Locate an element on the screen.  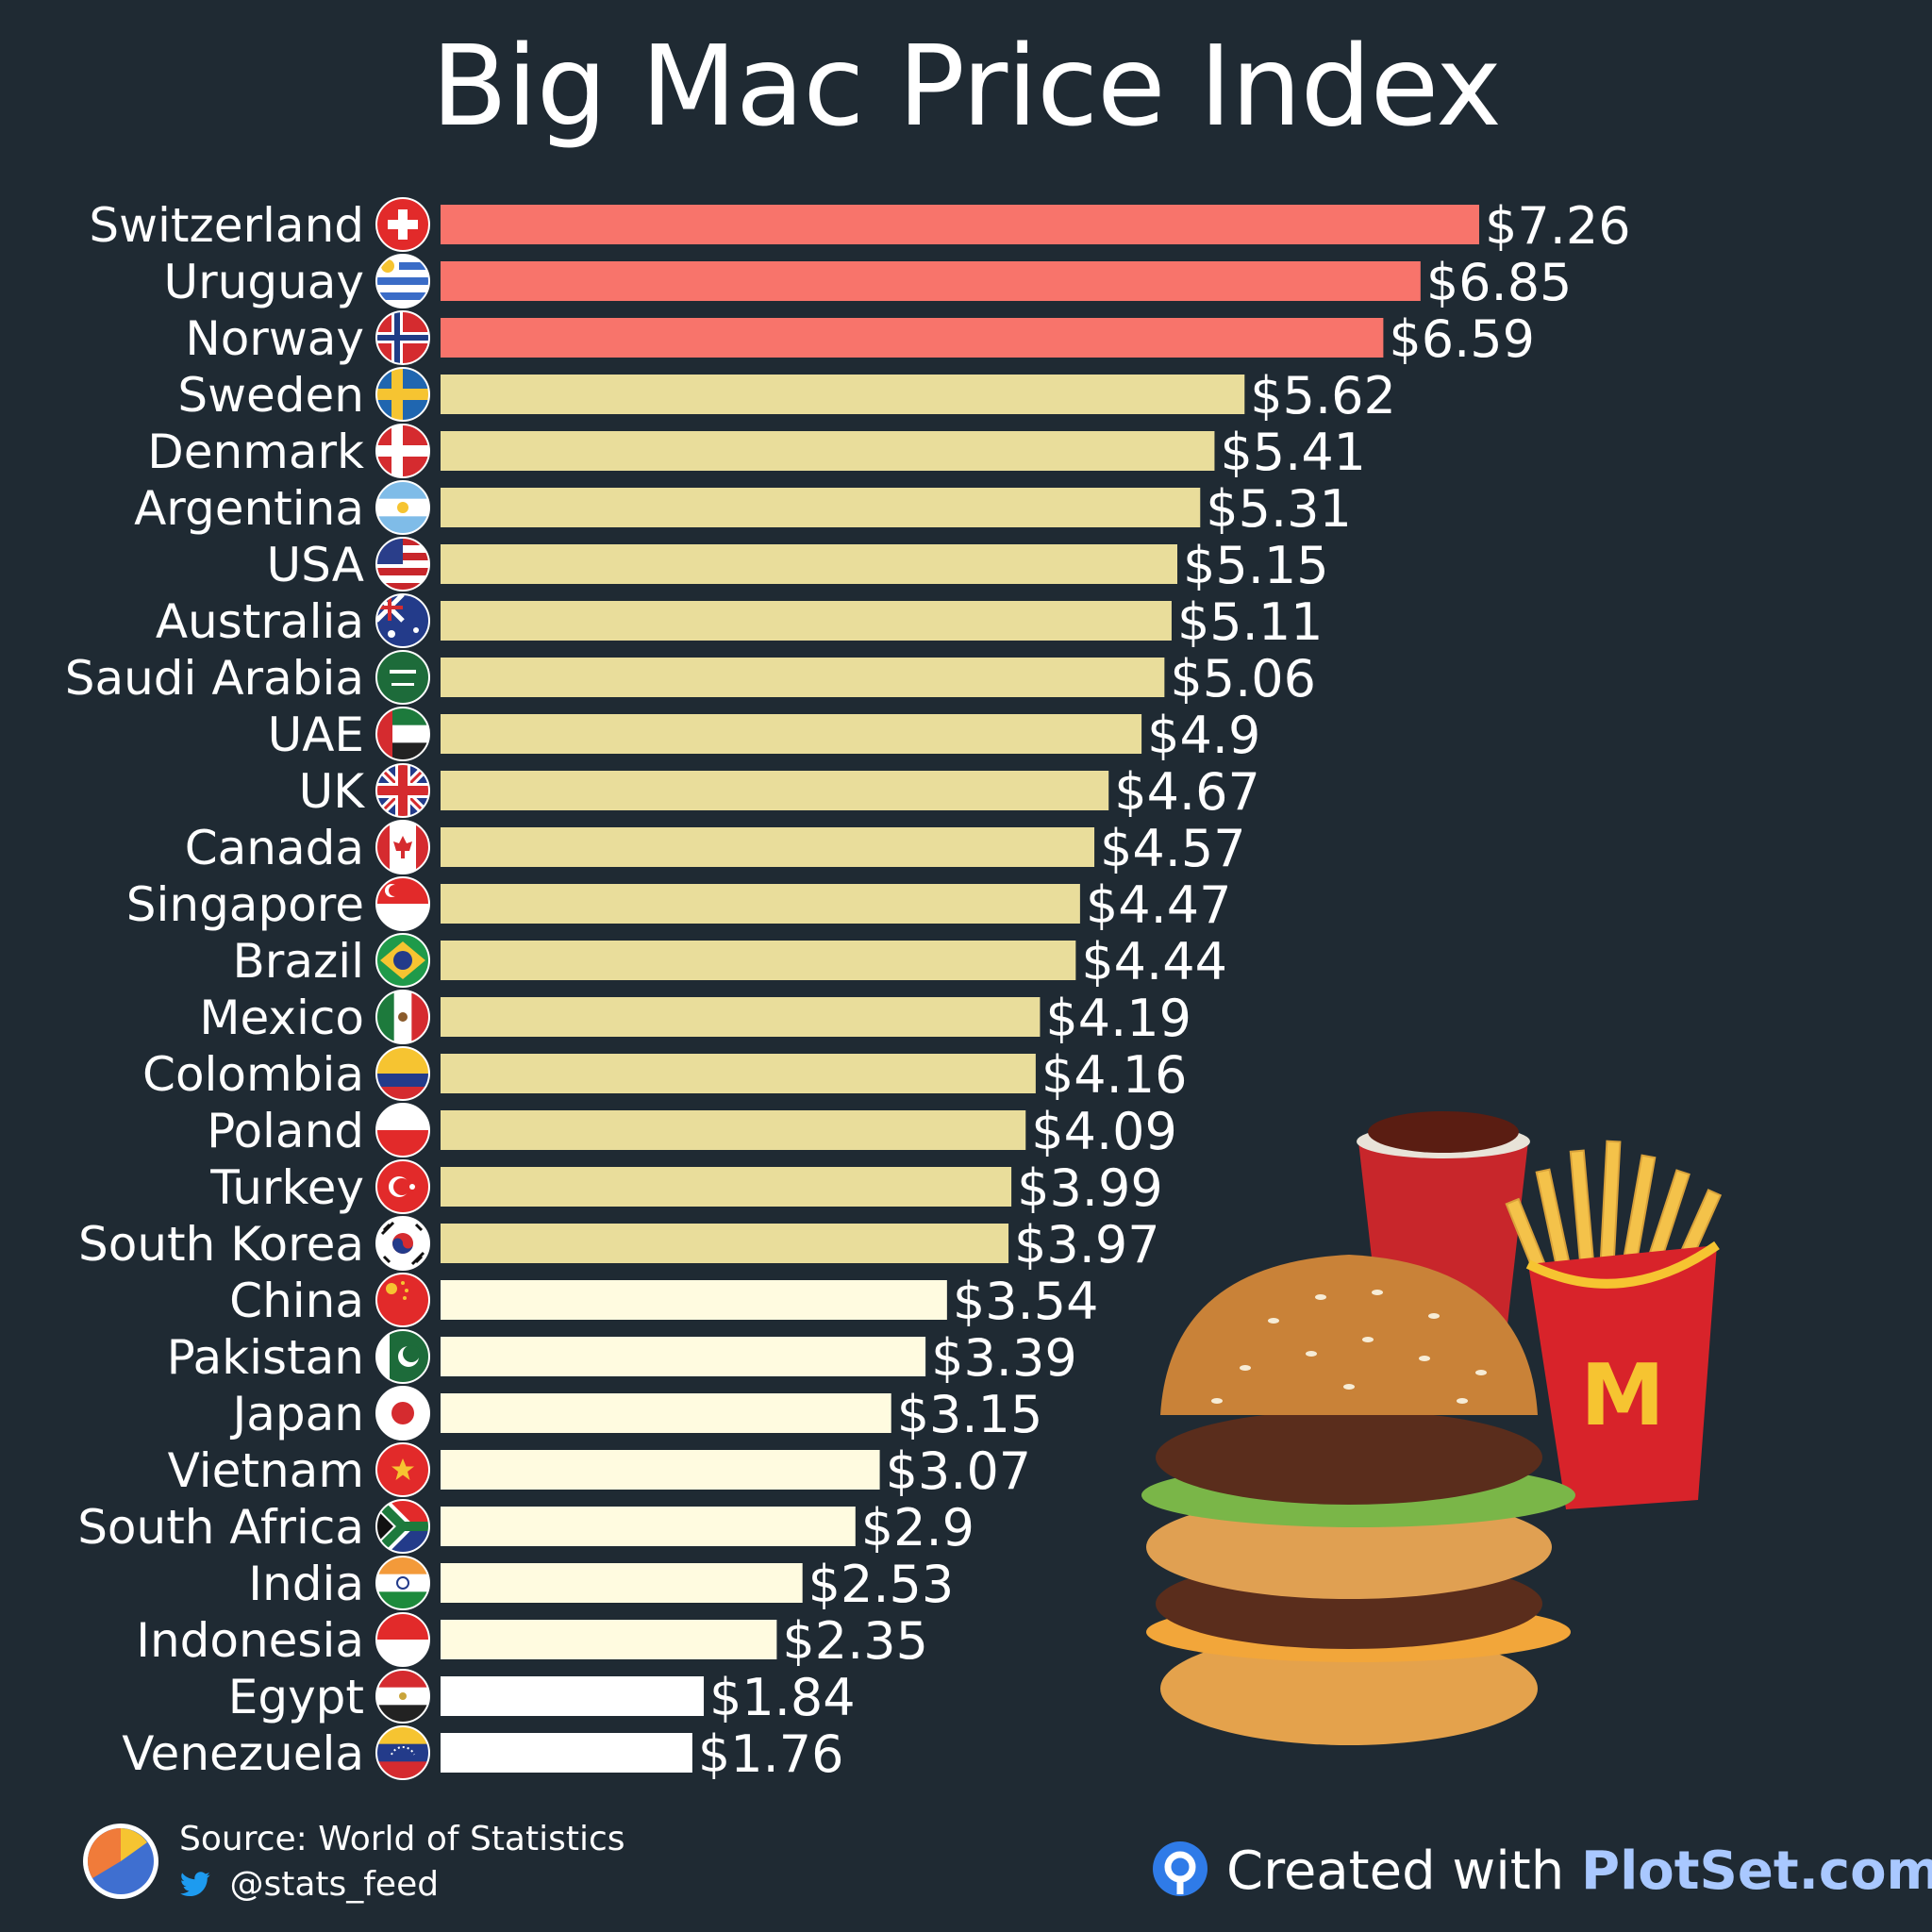
turkey-flag-icon is located at coordinates (402, 1187).